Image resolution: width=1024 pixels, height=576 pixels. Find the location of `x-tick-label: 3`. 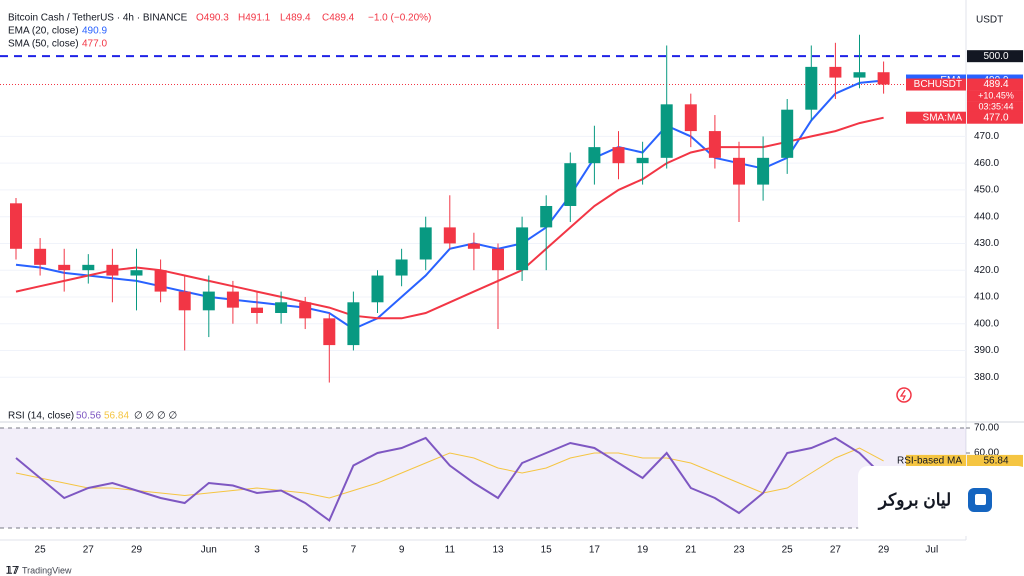

x-tick-label: 3 is located at coordinates (257, 550).